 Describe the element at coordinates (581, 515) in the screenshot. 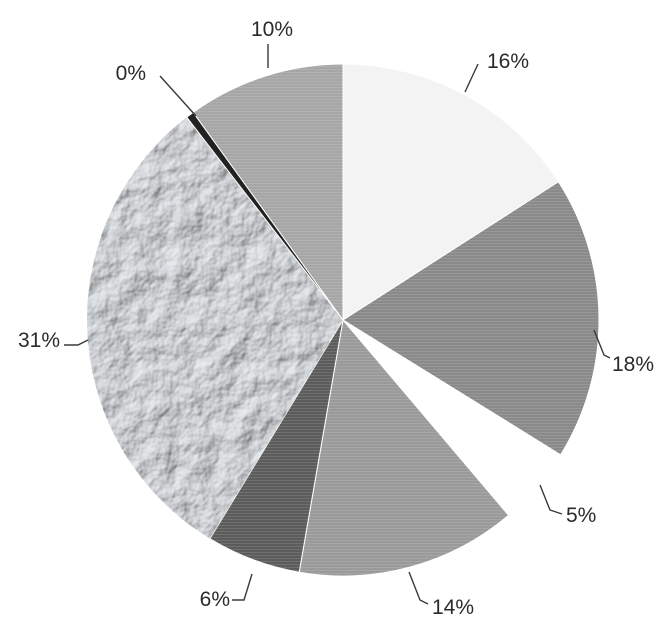

I see `slice-label-2: 5%` at that location.